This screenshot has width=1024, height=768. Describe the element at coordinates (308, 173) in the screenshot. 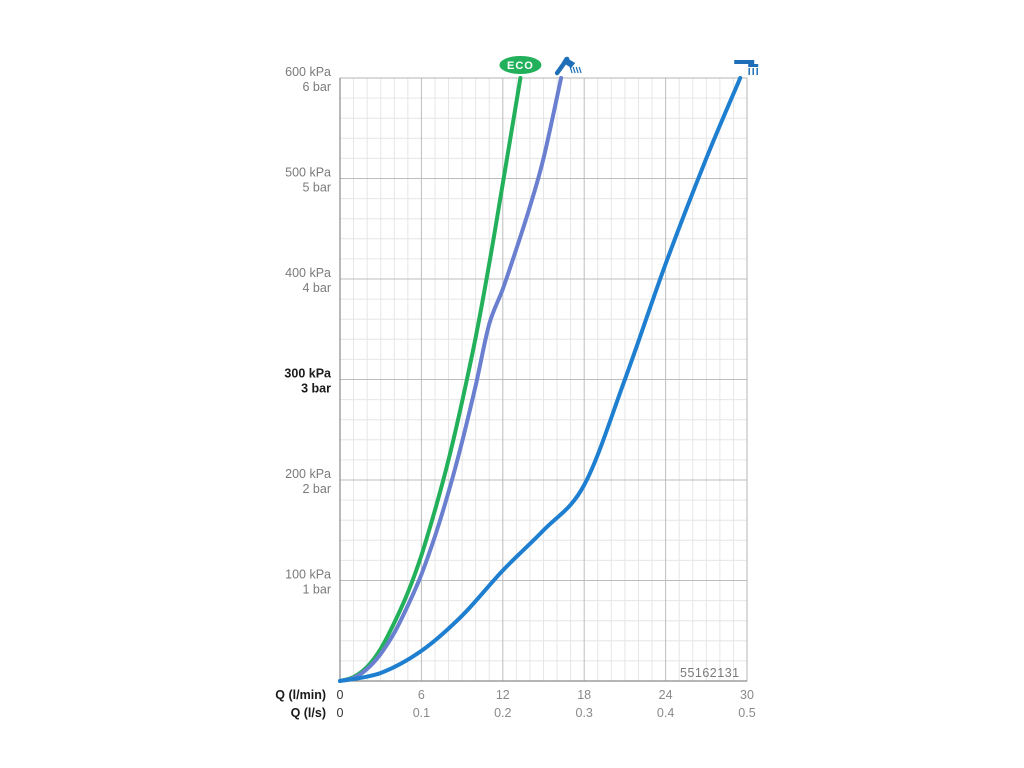

I see `y-tick-label-kpa: 500 kPa` at that location.